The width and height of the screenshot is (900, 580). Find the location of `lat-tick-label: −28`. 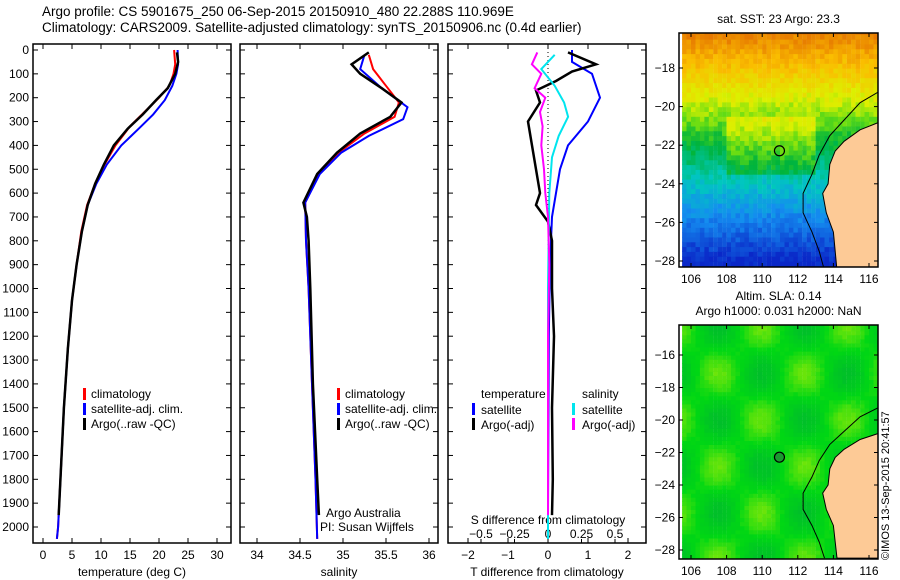

lat-tick-label: −28 is located at coordinates (665, 261).